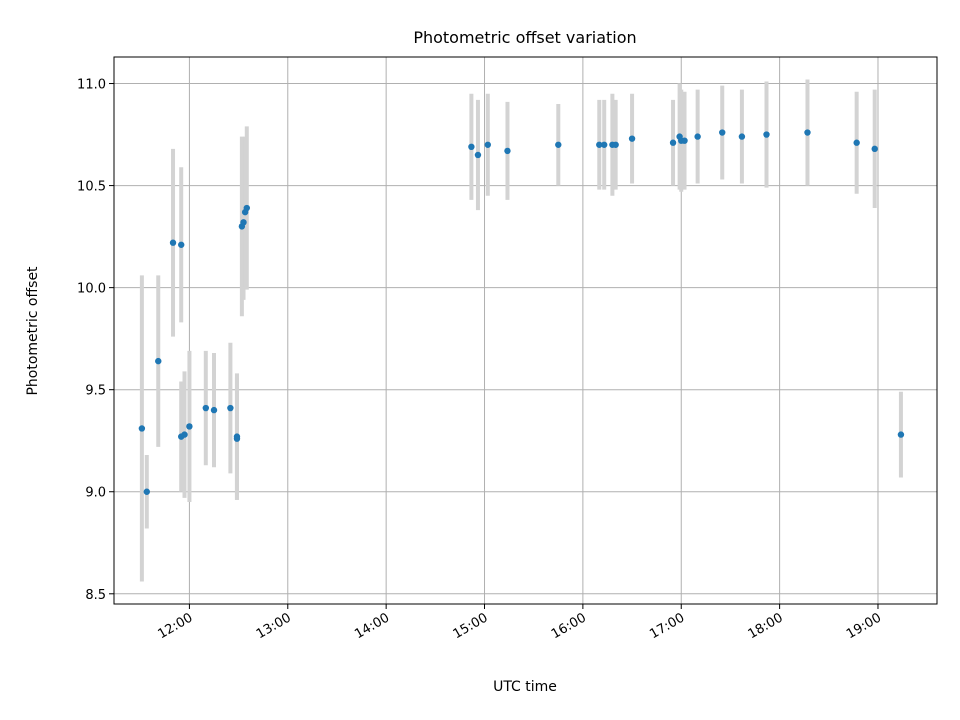 This screenshot has width=960, height=720. Describe the element at coordinates (95, 493) in the screenshot. I see `y-tick-label: 9.0` at that location.